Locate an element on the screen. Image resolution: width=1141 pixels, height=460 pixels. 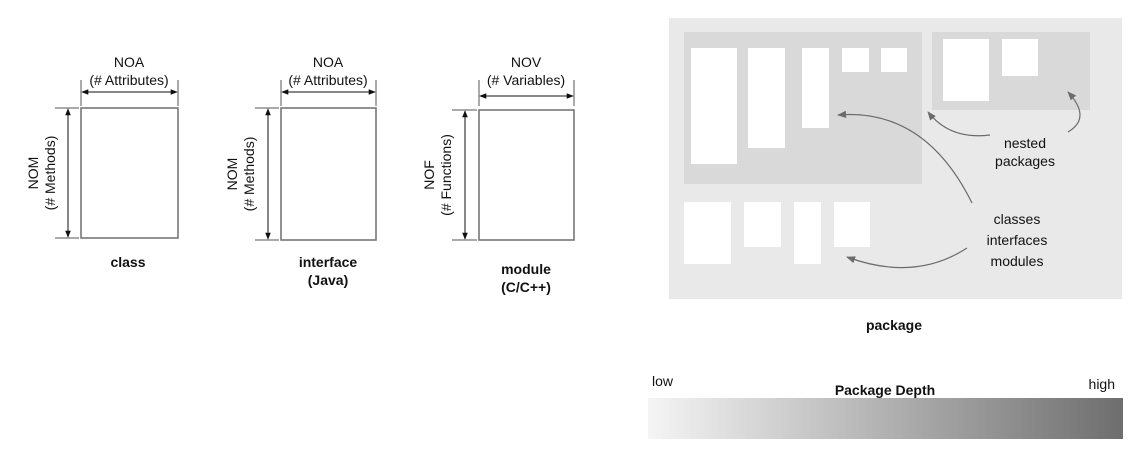
module-width-desc: (# Variables) is located at coordinates (526, 80).